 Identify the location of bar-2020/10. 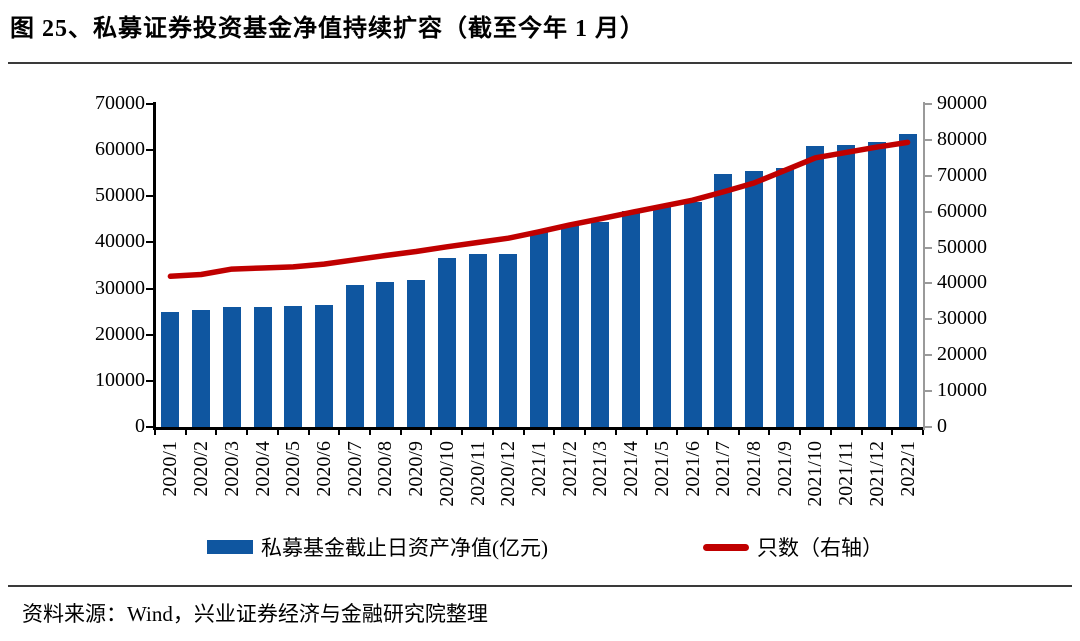
(446, 342).